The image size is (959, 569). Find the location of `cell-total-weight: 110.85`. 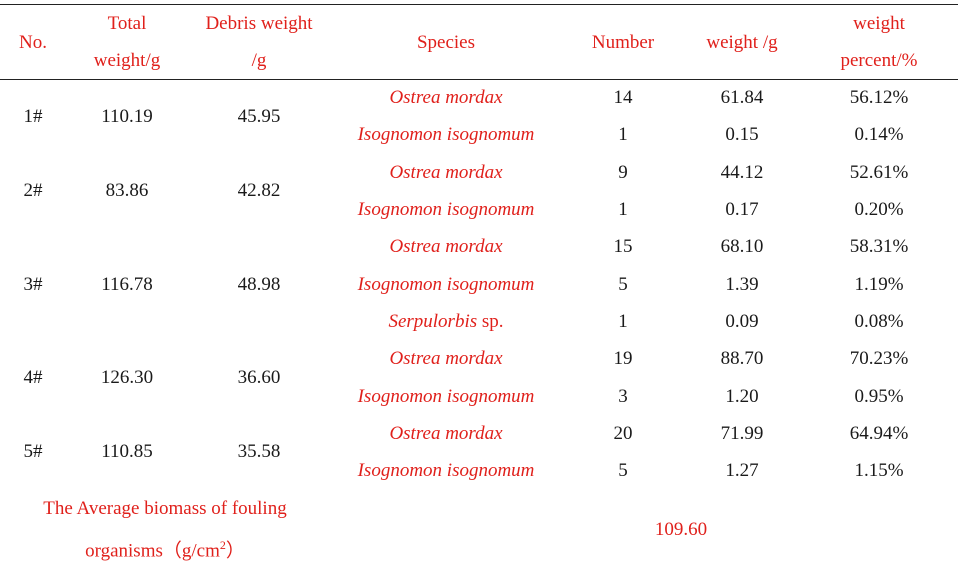

cell-total-weight: 110.85 is located at coordinates (127, 452).